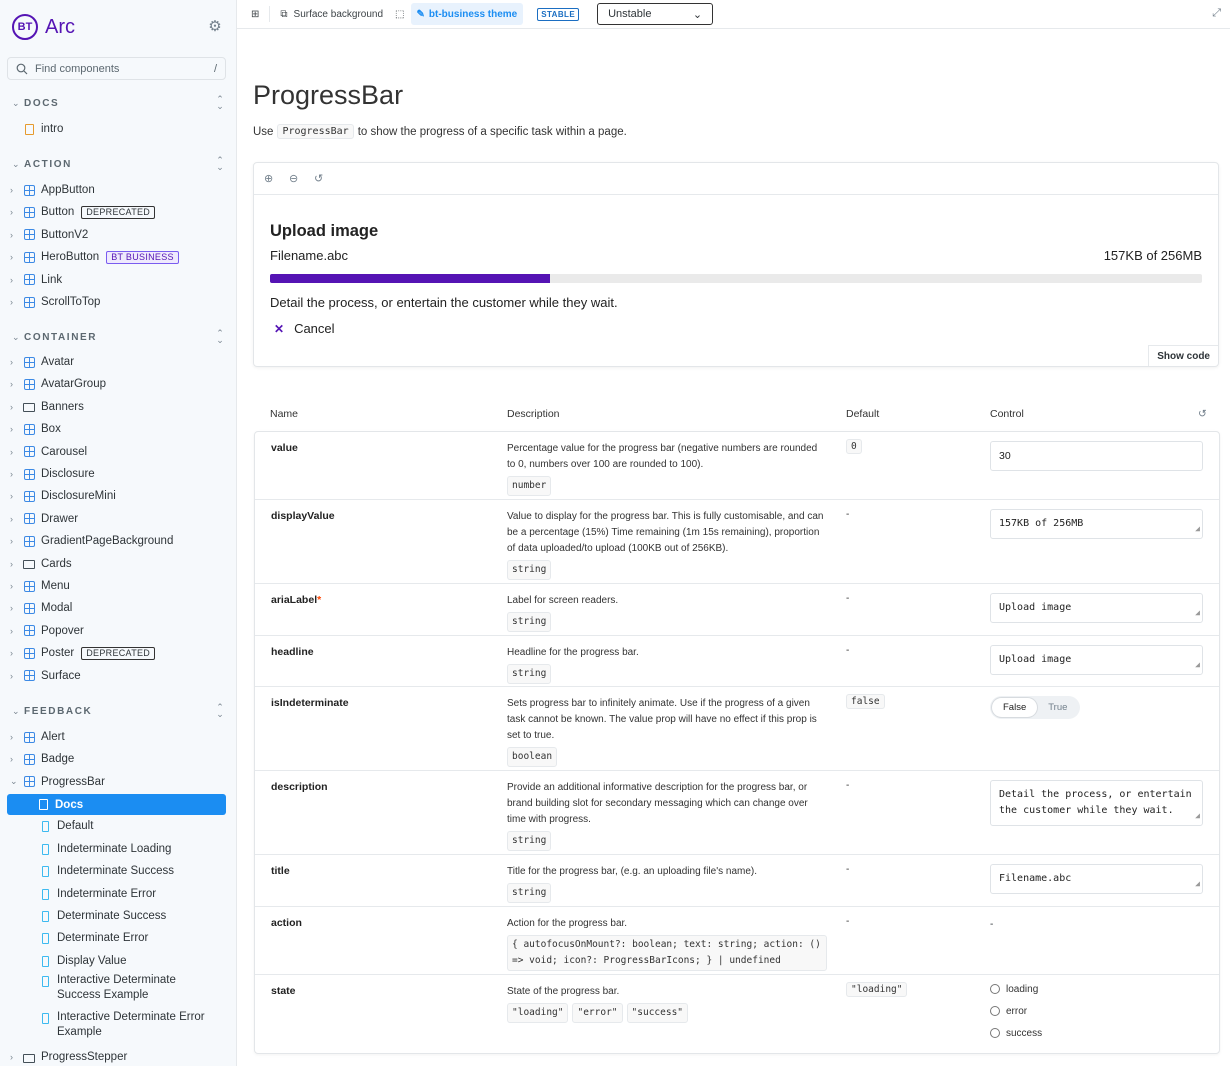  What do you see at coordinates (43, 27) in the screenshot?
I see `brand: BT Arc` at bounding box center [43, 27].